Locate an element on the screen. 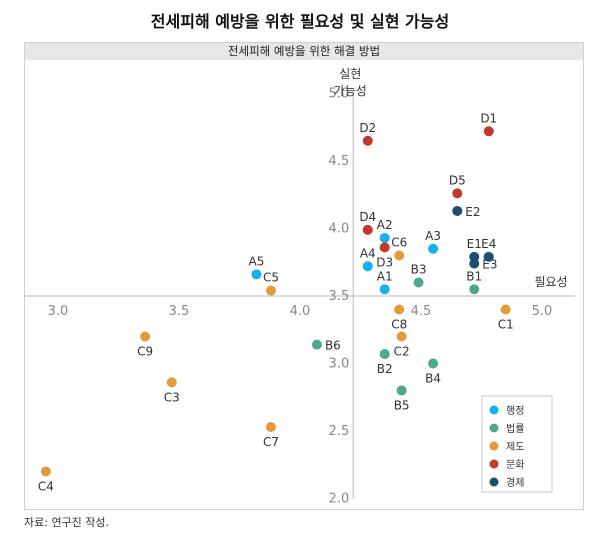 The image size is (600, 543). point-label: B5 is located at coordinates (402, 406).